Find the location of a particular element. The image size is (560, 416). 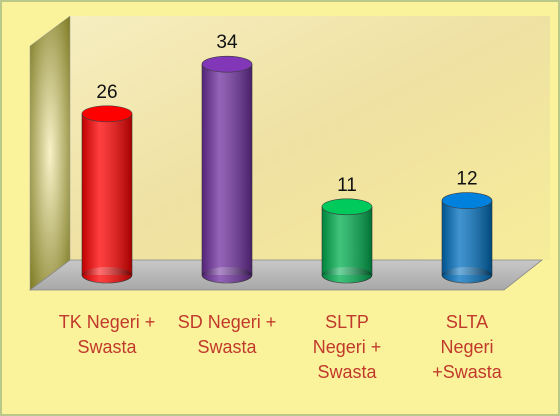

side-wall is located at coordinates (50, 153).